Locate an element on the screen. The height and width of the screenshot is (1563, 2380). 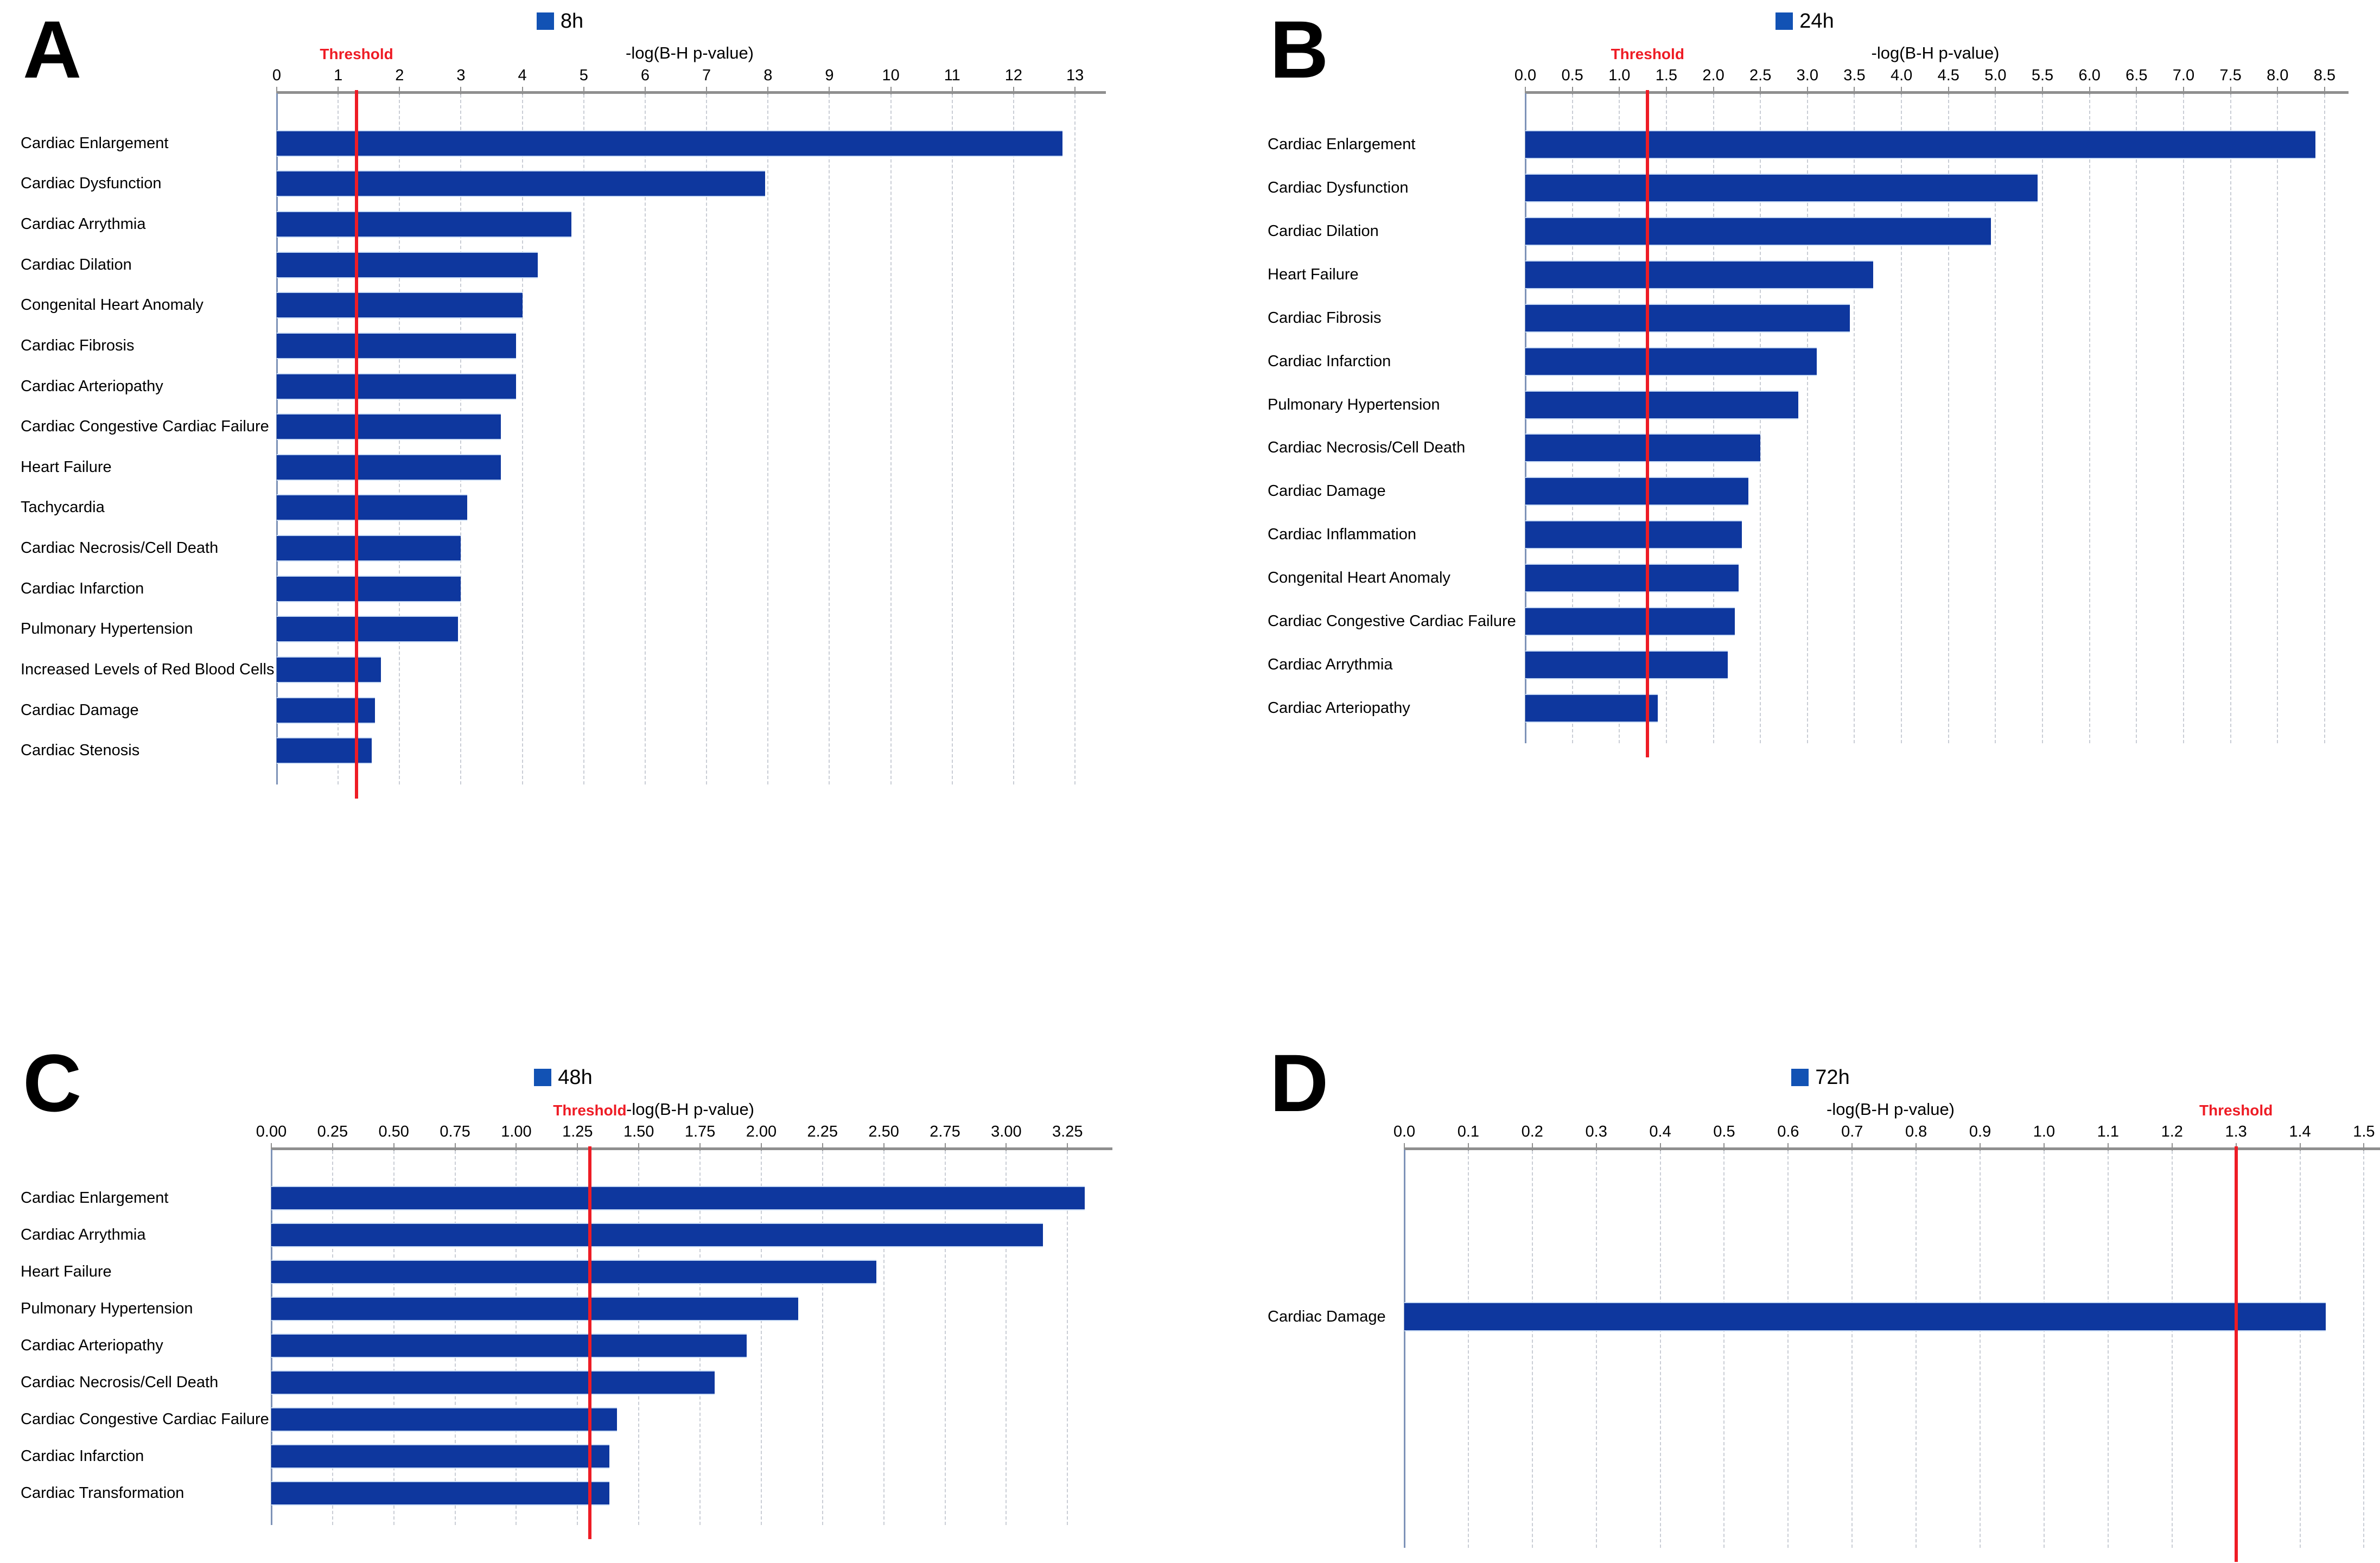
legend: 72h is located at coordinates (1820, 1077).